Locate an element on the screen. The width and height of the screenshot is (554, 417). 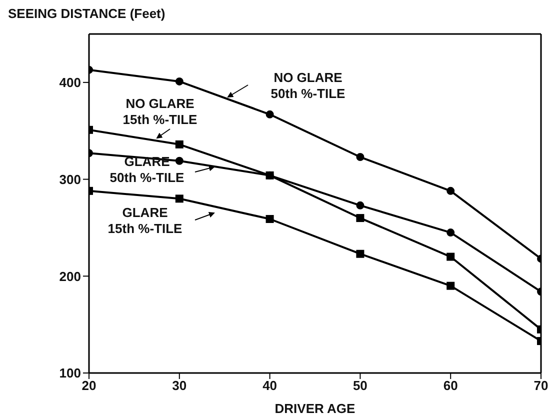
y-tick-label: 300 is located at coordinates (70, 179).